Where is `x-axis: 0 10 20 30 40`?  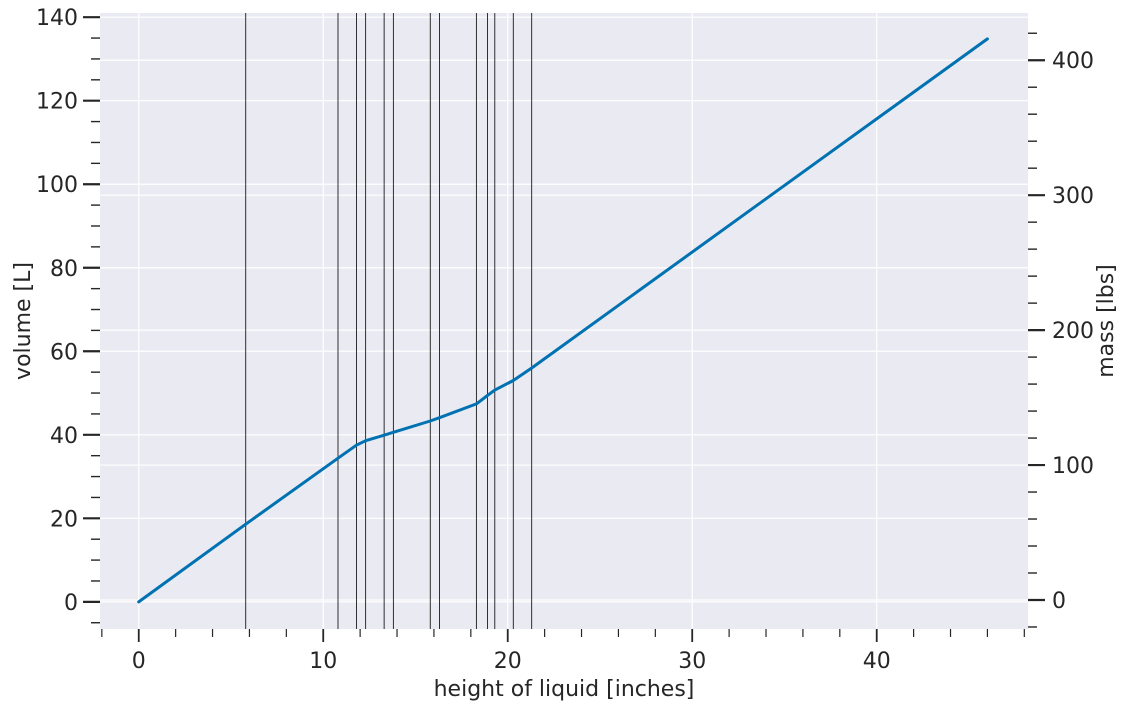 x-axis: 0 10 20 30 40 is located at coordinates (563, 651).